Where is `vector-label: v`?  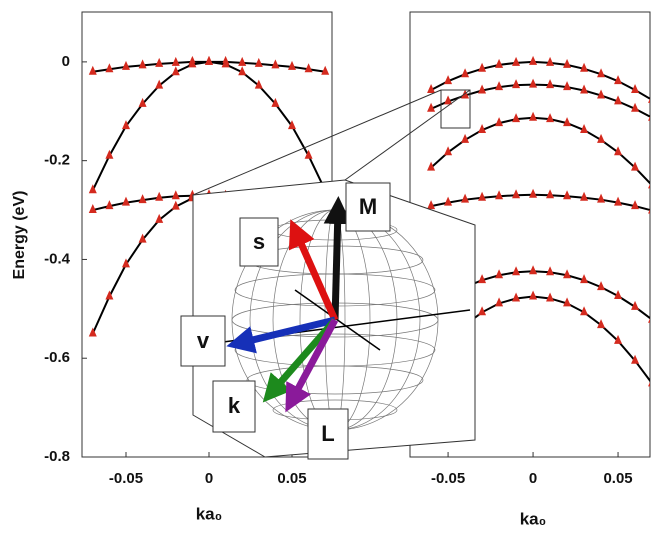
vector-label: v is located at coordinates (203, 340).